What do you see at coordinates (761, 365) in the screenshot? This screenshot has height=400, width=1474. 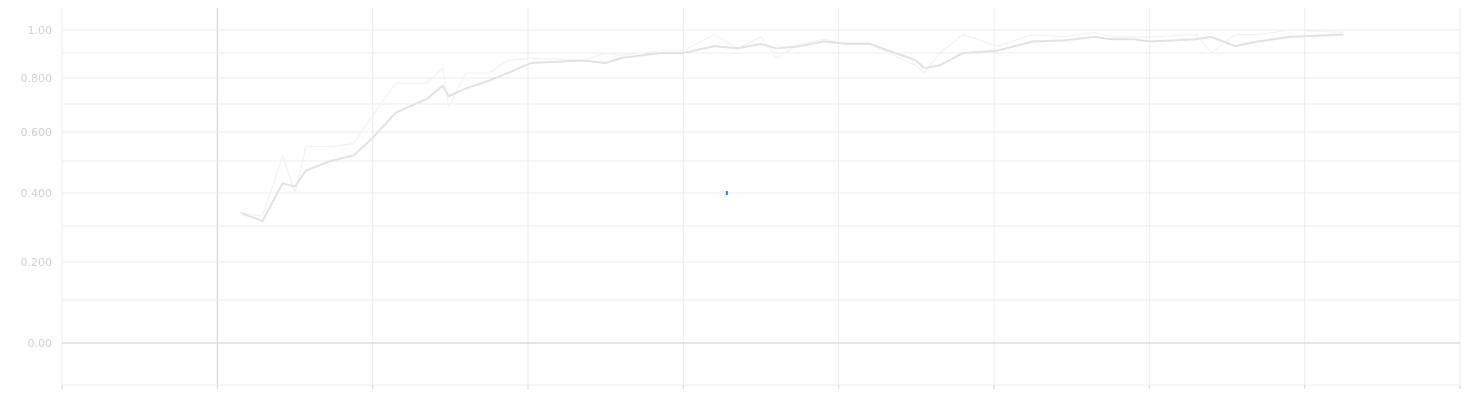 I see `axes` at bounding box center [761, 365].